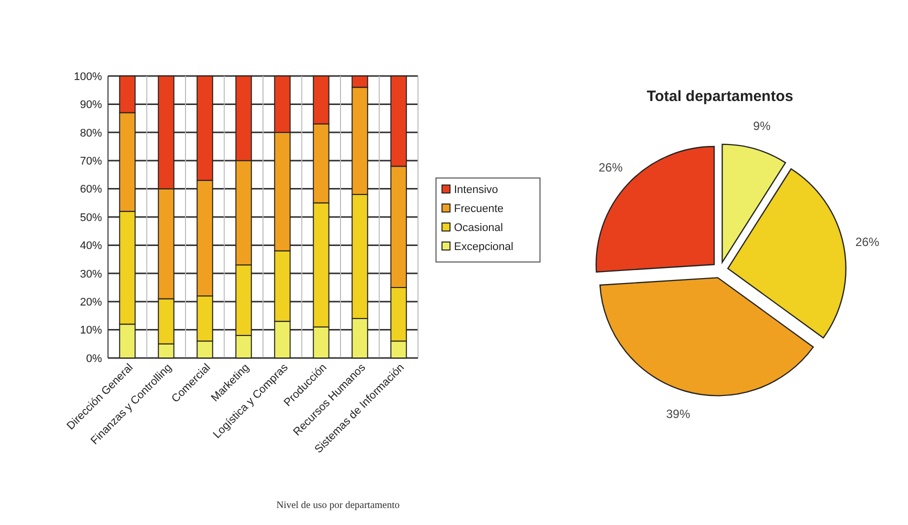 The height and width of the screenshot is (525, 908). What do you see at coordinates (762, 126) in the screenshot?
I see `data-label: 9%` at bounding box center [762, 126].